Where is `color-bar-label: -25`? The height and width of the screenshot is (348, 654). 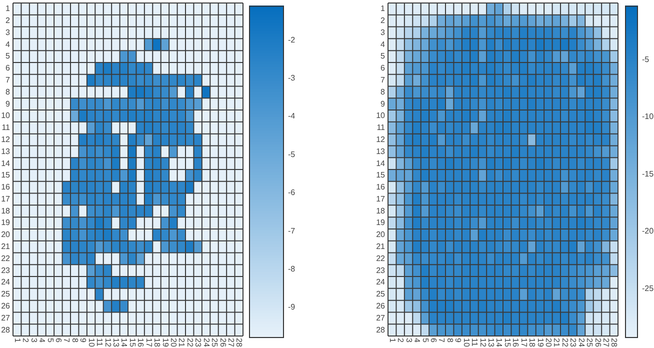
color-bar-label: -25 is located at coordinates (648, 288).